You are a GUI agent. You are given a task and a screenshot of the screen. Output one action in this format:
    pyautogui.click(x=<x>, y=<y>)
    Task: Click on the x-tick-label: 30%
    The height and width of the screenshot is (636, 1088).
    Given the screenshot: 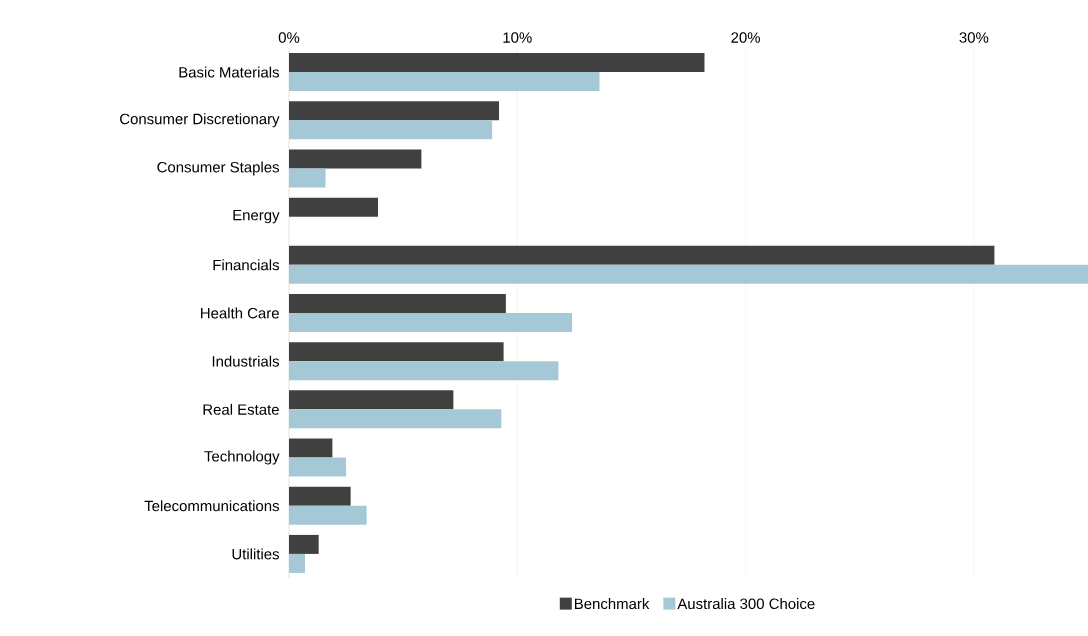 What is the action you would take?
    pyautogui.click(x=974, y=37)
    